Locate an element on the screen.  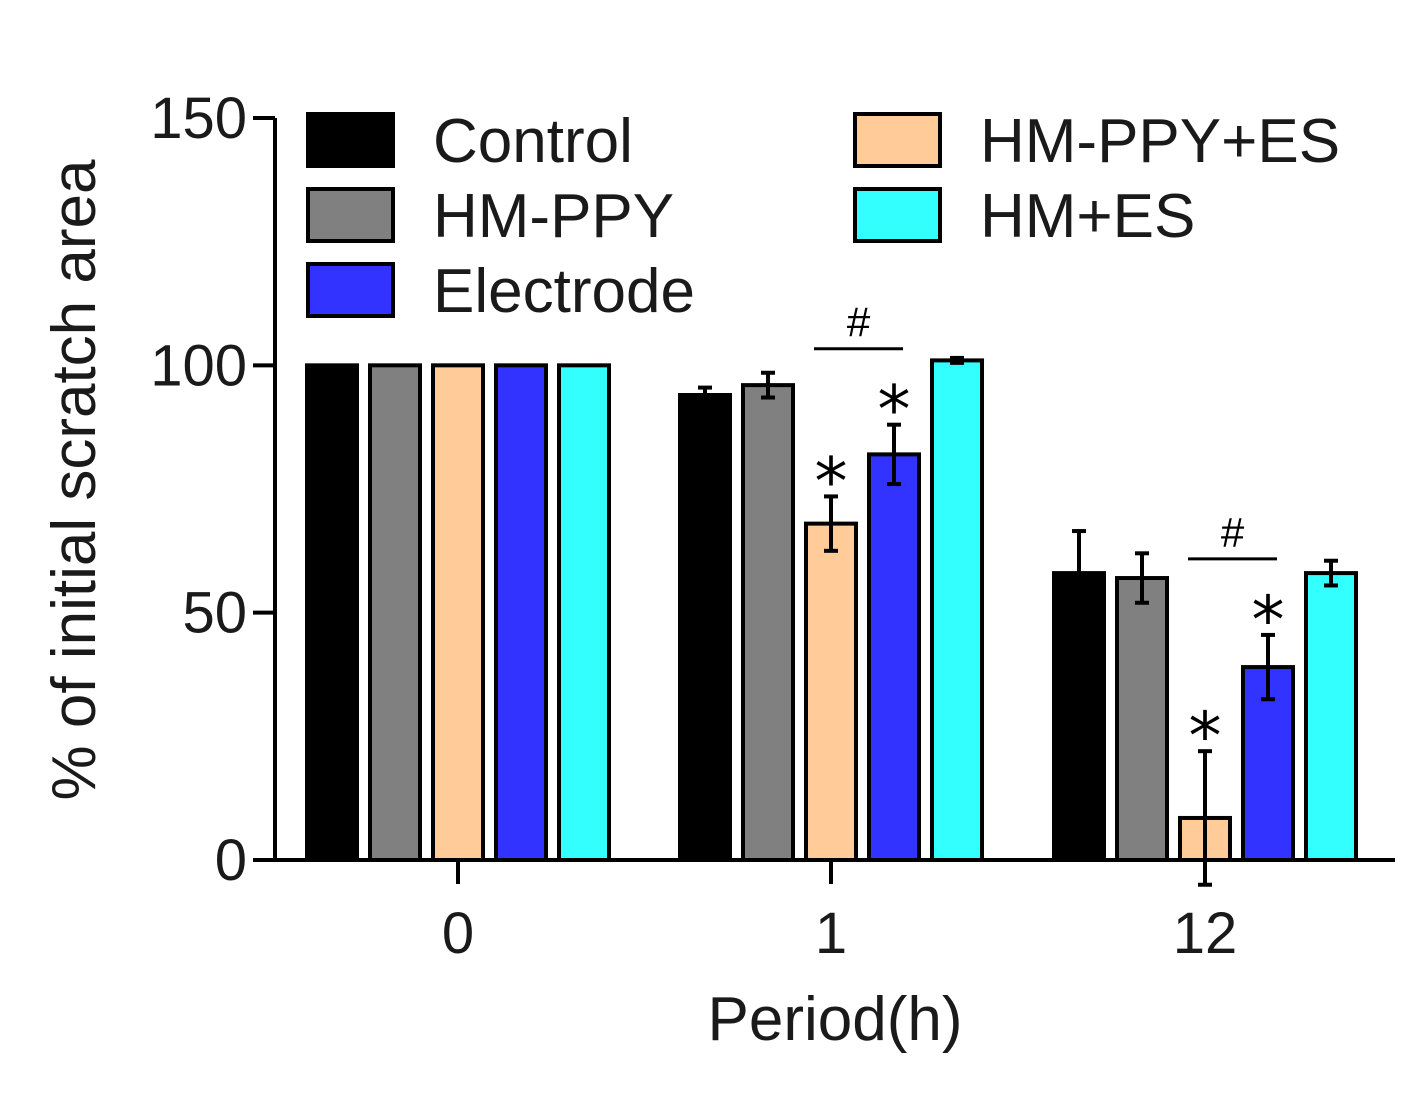
y-tick-label: 150 is located at coordinates (198, 118).